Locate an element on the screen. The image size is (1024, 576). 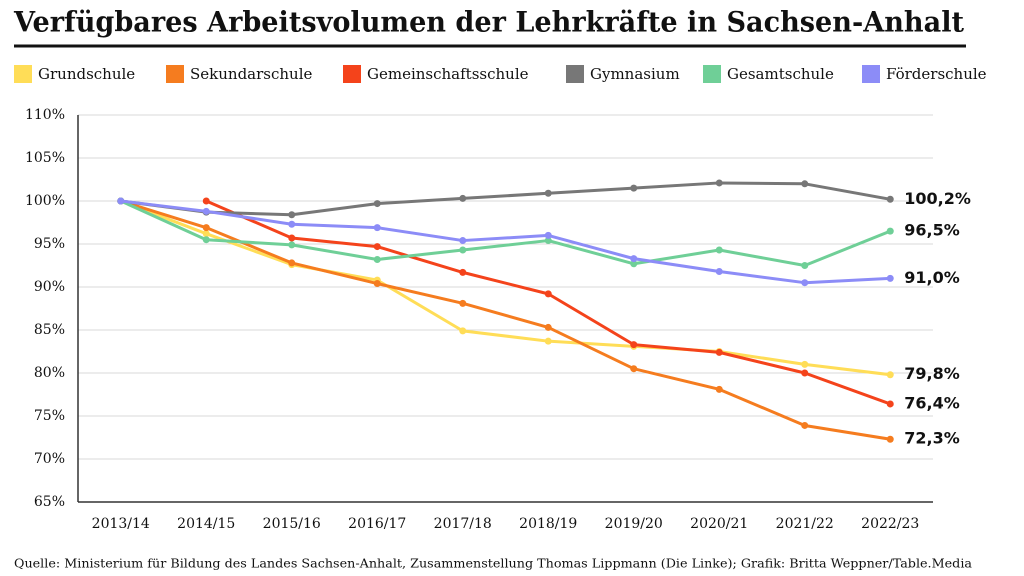
y-tick-label: 95% is located at coordinates (49, 244).